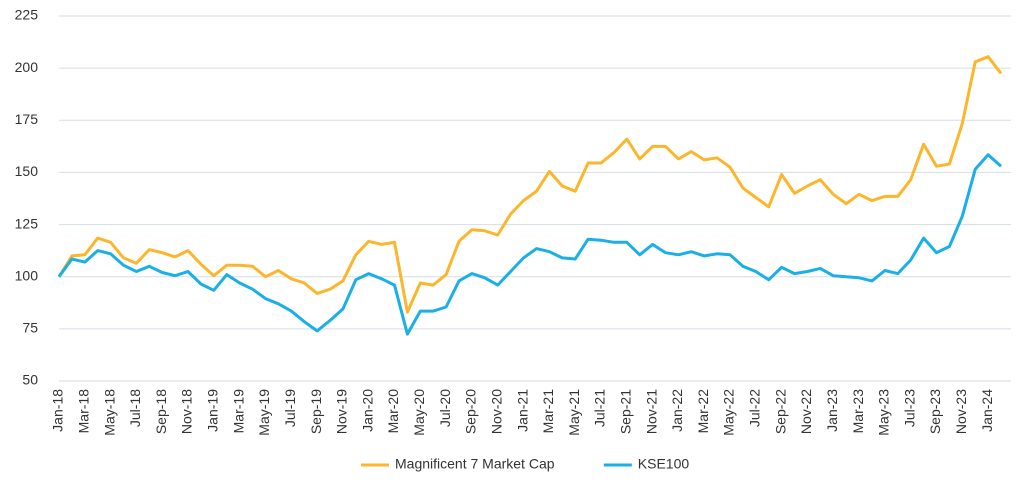  I want to click on x-tick-label: May-22, so click(729, 412).